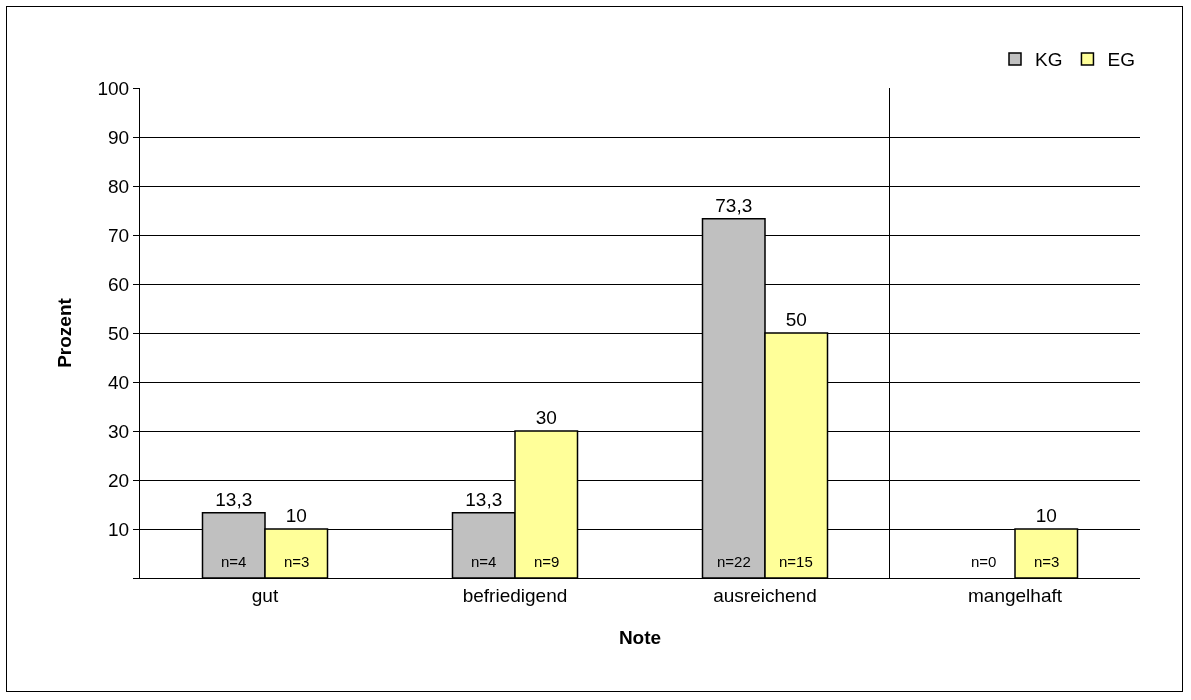  I want to click on y-tick-label: 10, so click(119, 529).